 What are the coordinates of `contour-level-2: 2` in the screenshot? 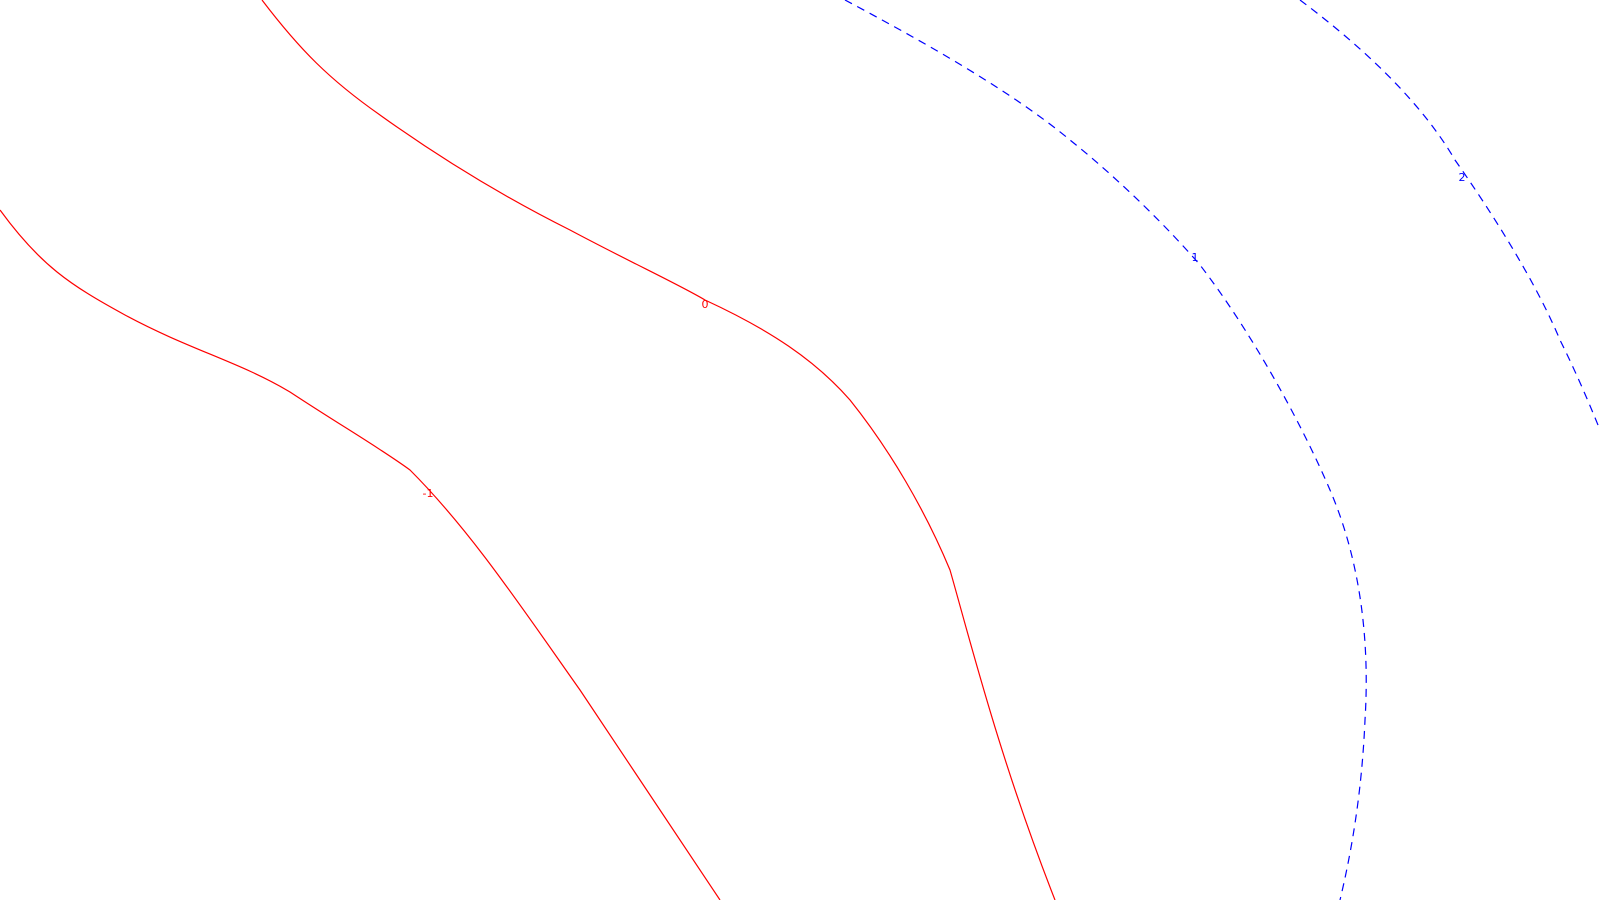 It's located at (1449, 215).